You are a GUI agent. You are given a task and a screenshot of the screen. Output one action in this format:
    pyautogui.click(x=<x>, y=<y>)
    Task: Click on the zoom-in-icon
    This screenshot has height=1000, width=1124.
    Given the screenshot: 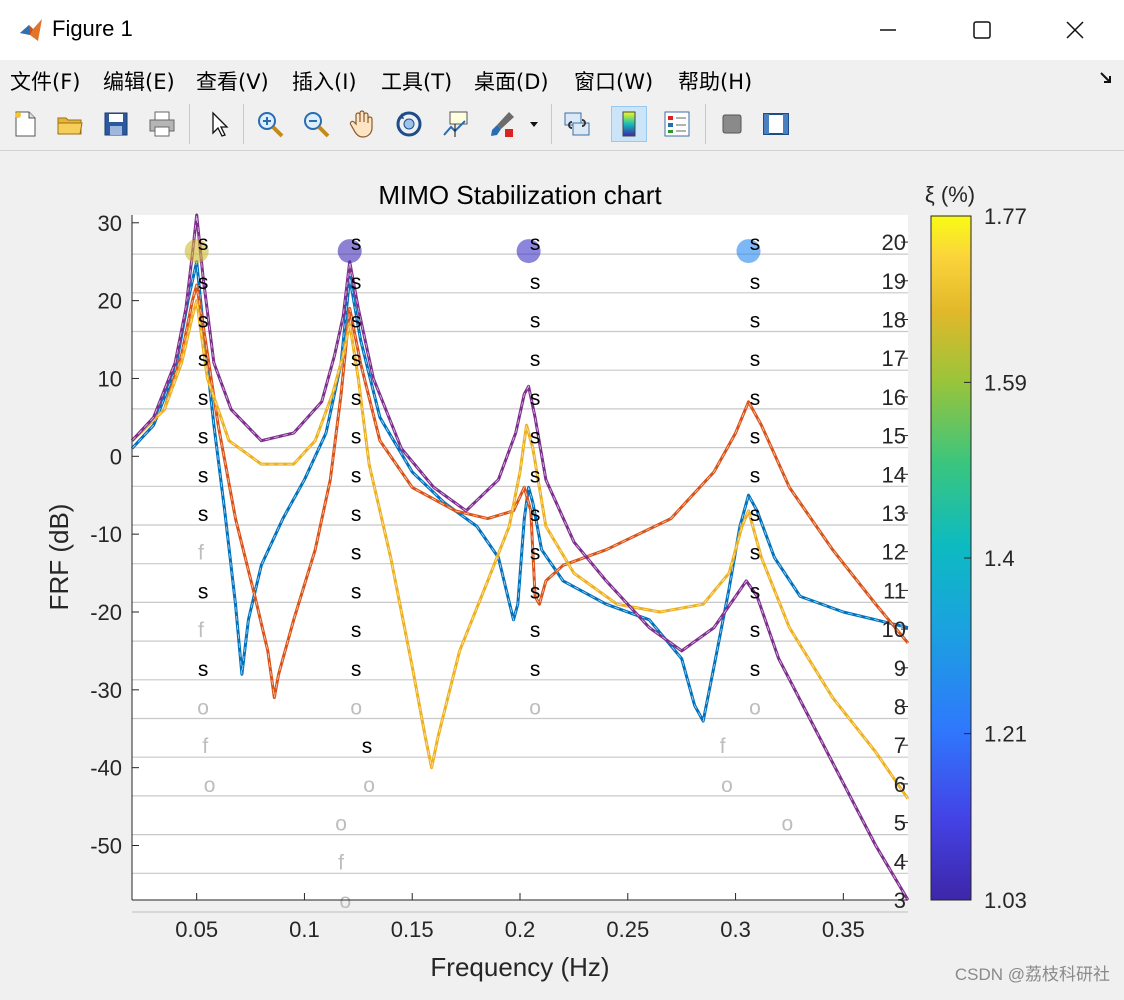 What is the action you would take?
    pyautogui.click(x=271, y=125)
    